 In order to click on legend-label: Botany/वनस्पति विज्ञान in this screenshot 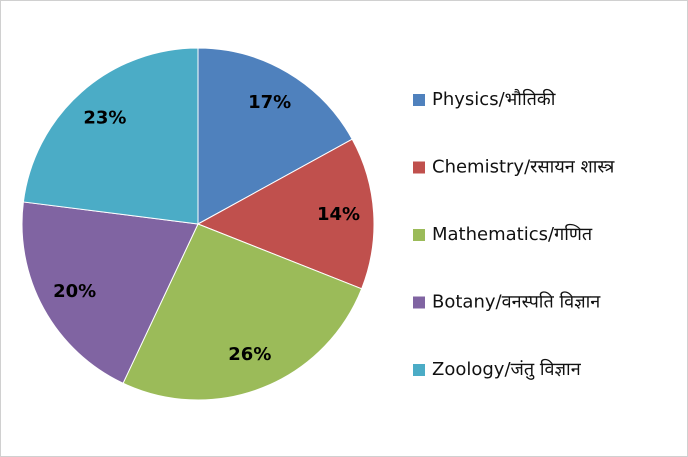, I will do `click(516, 302)`.